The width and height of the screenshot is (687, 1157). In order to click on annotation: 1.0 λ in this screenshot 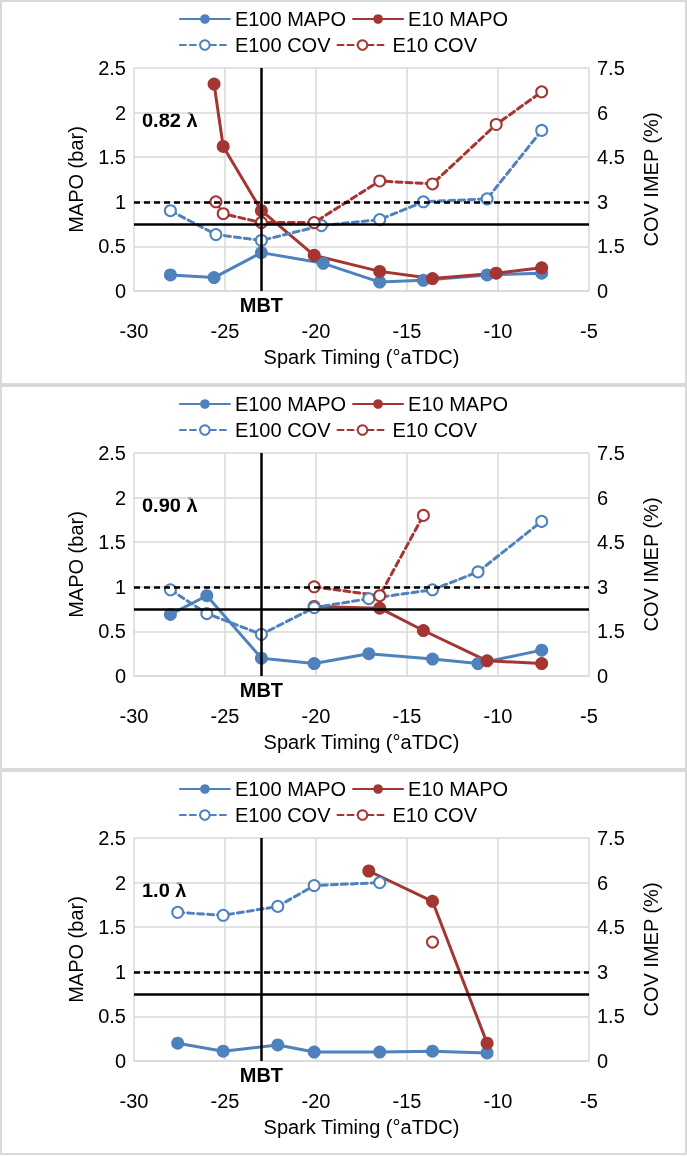, I will do `click(164, 890)`.